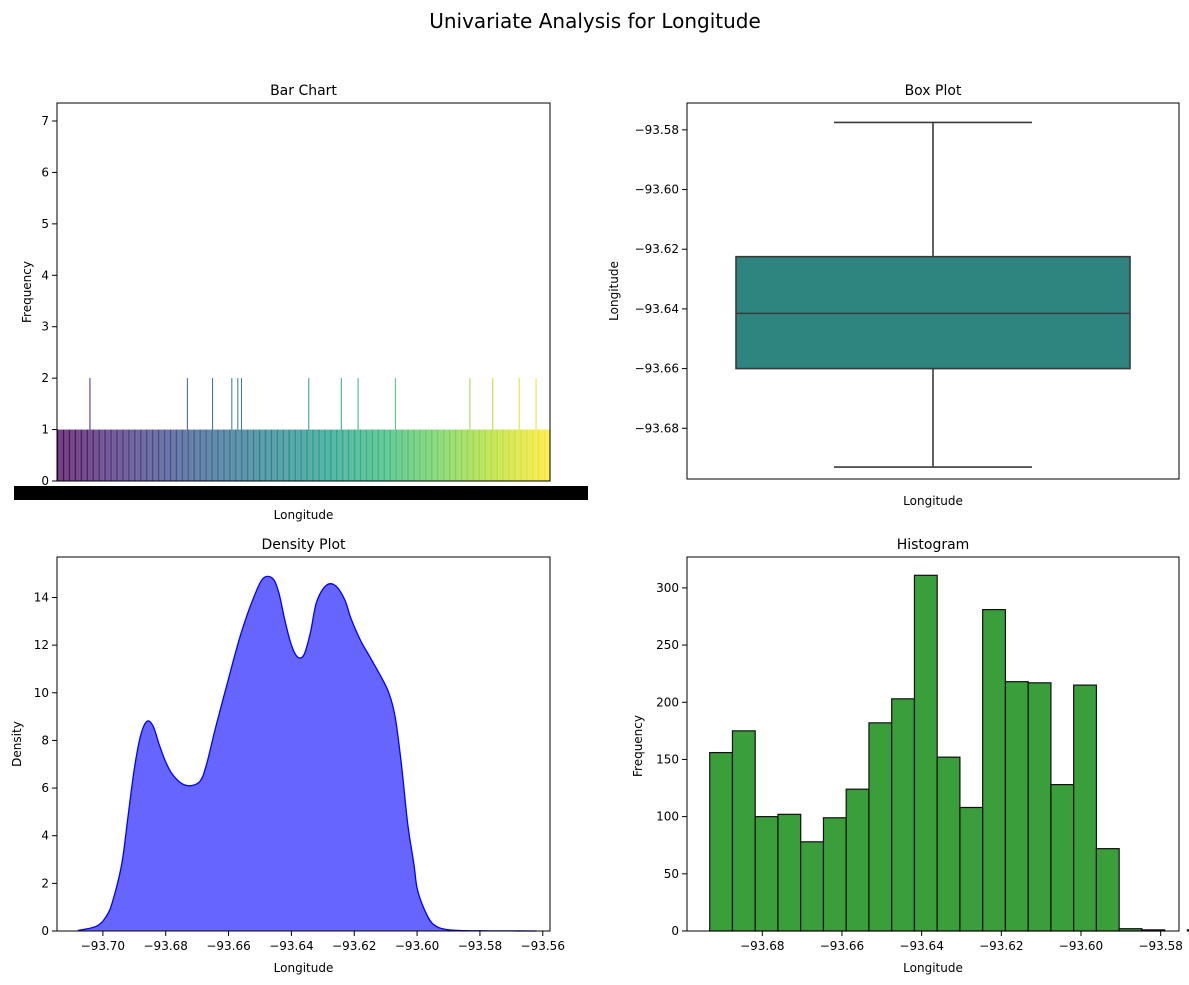 This screenshot has width=1189, height=985. What do you see at coordinates (45, 224) in the screenshot?
I see `y-tick-label: 5` at bounding box center [45, 224].